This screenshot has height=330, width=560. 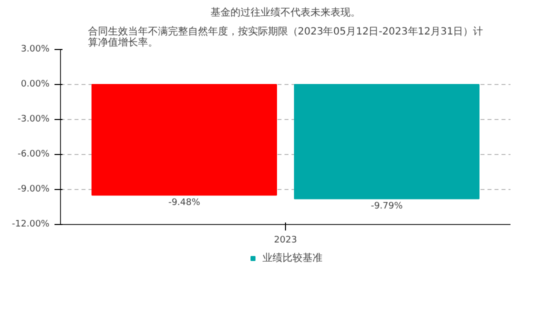 I want to click on y-tick-label: 0.00%, so click(x=35, y=85).